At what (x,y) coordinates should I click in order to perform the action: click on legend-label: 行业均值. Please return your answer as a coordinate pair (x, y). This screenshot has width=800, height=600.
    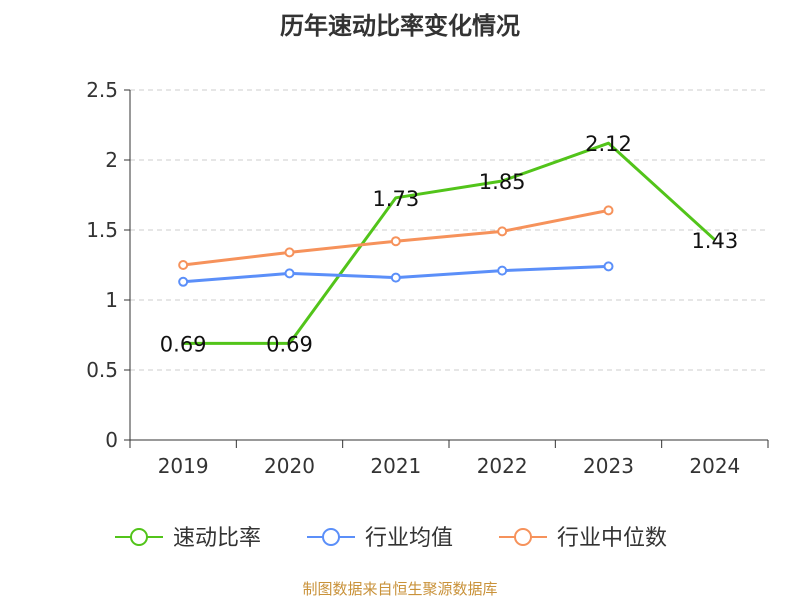
    Looking at the image, I should click on (409, 538).